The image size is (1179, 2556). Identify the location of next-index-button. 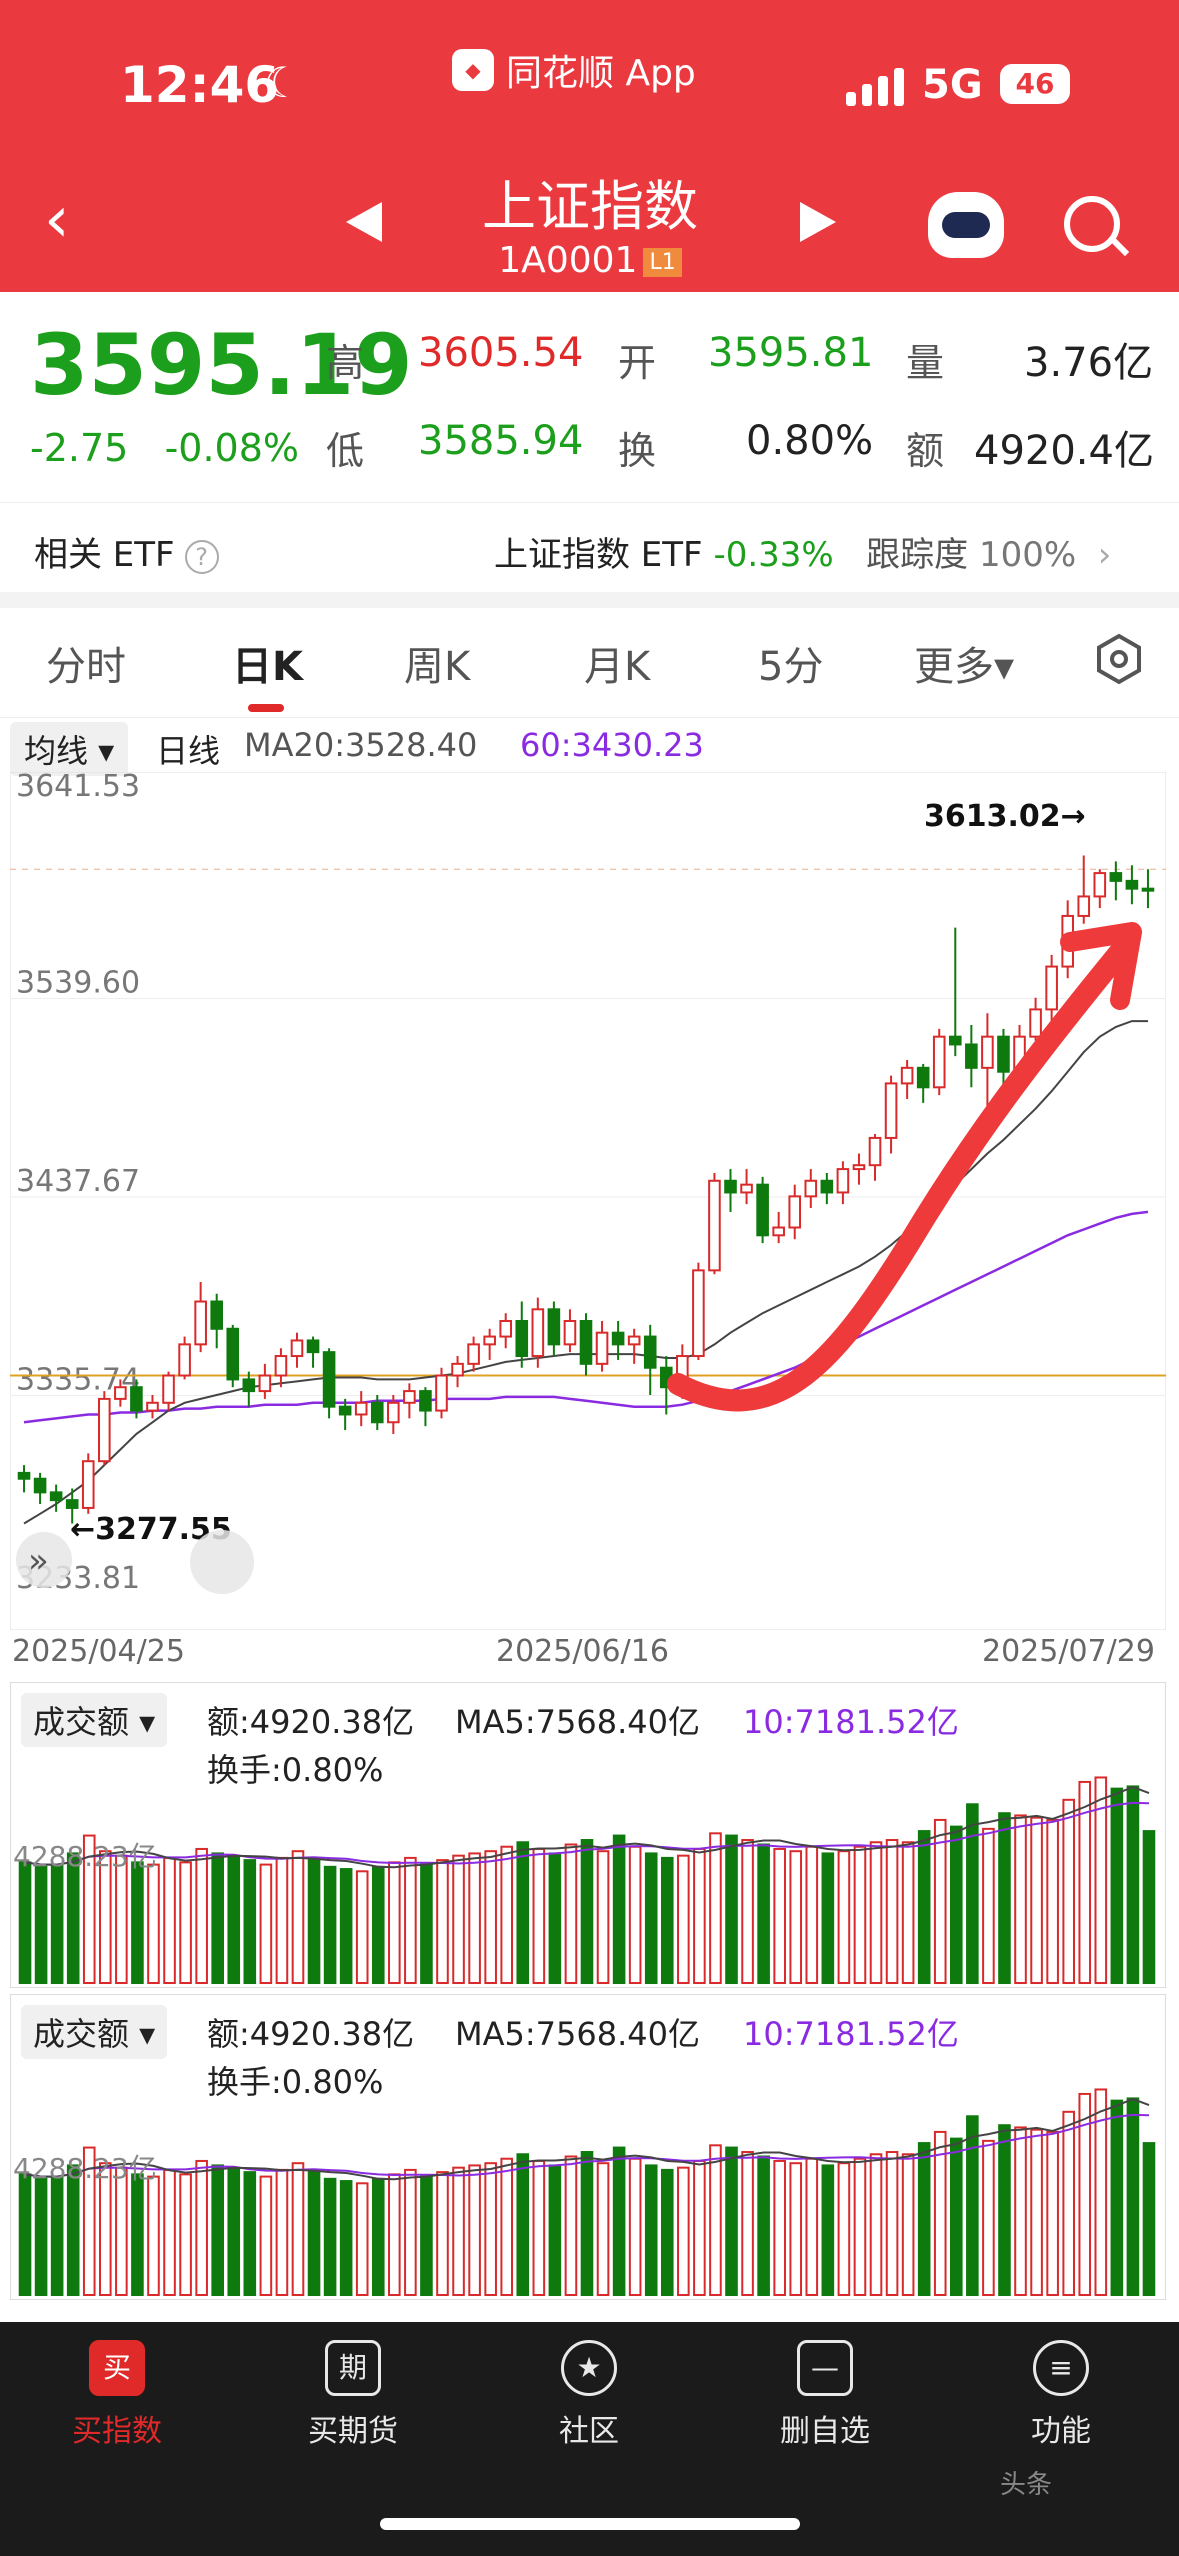
(818, 222).